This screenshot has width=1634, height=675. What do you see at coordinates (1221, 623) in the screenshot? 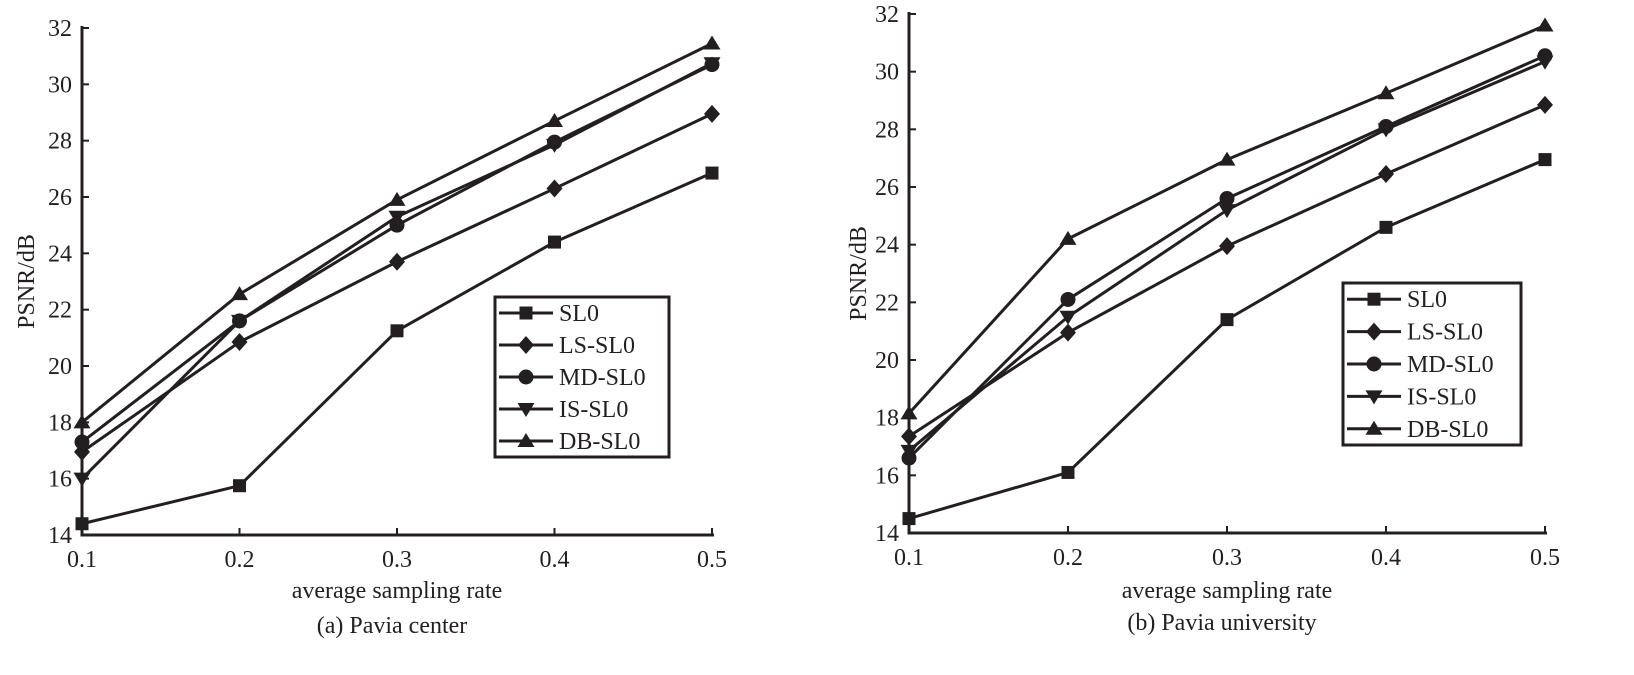
I see `chart-caption: (b) Pavia university` at bounding box center [1221, 623].